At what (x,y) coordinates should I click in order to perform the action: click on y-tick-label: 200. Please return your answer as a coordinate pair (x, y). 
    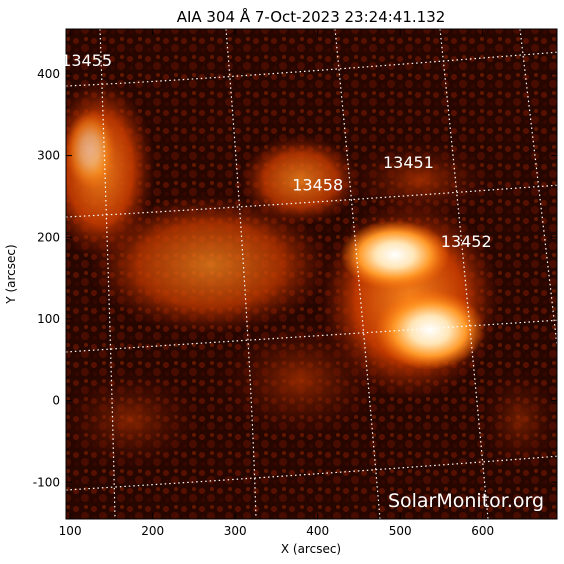
    Looking at the image, I should click on (48, 237).